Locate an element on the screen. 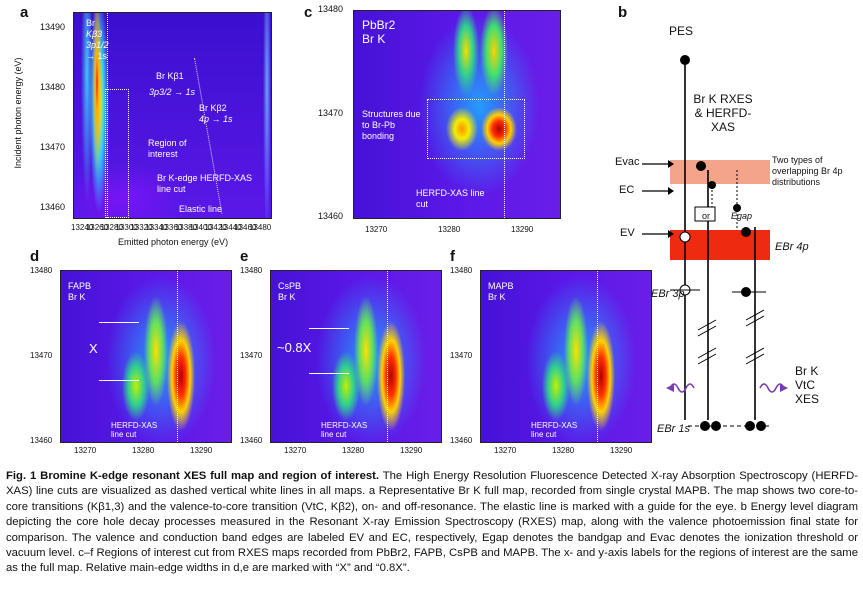 The width and height of the screenshot is (863, 595). panel-d-xtick: 13280 is located at coordinates (143, 450).